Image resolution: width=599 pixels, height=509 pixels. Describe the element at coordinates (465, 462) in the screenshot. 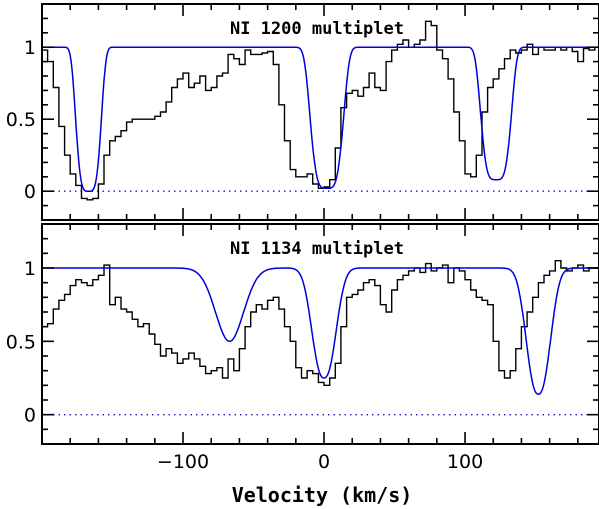

I see `x-tick-label: 100` at that location.